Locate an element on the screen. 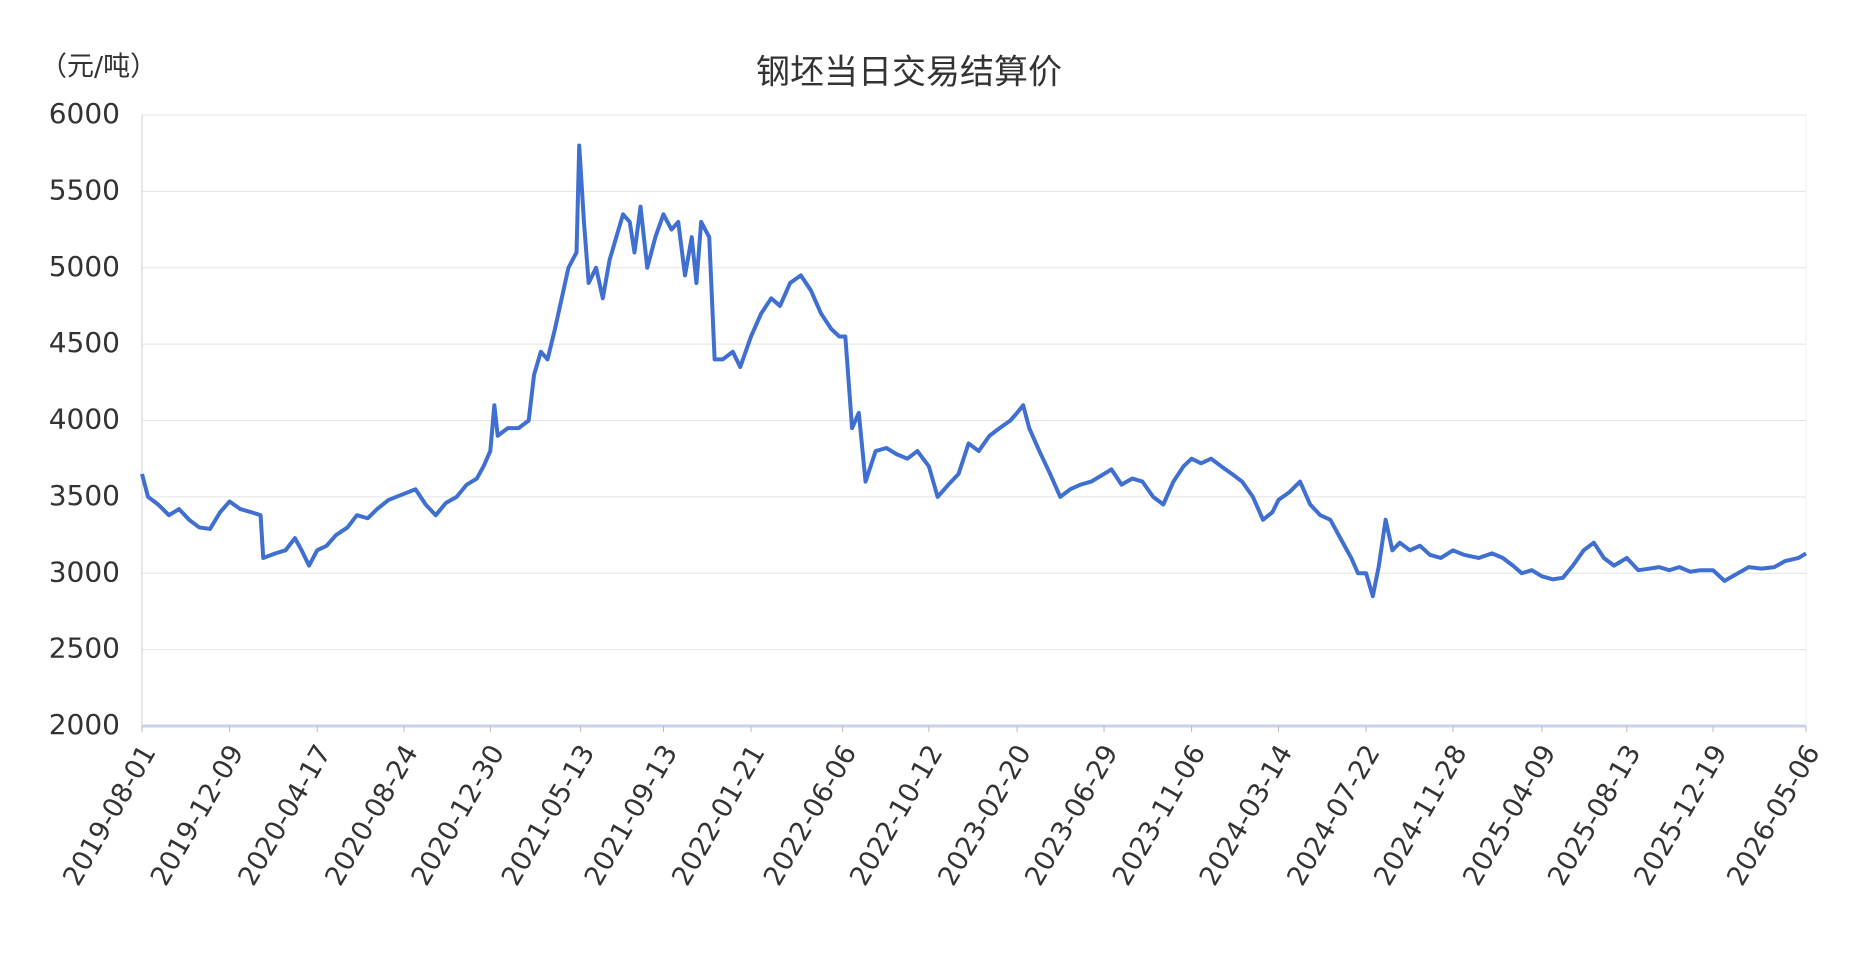  x-tick-label: 2022-10-12 is located at coordinates (896, 815).